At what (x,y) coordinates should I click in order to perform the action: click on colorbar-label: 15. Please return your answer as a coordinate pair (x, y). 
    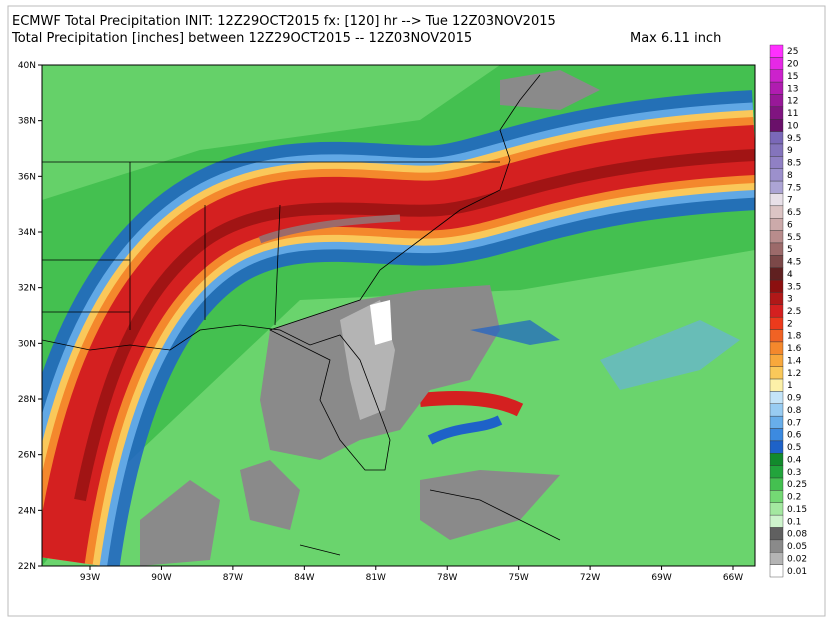
    Looking at the image, I should click on (792, 77).